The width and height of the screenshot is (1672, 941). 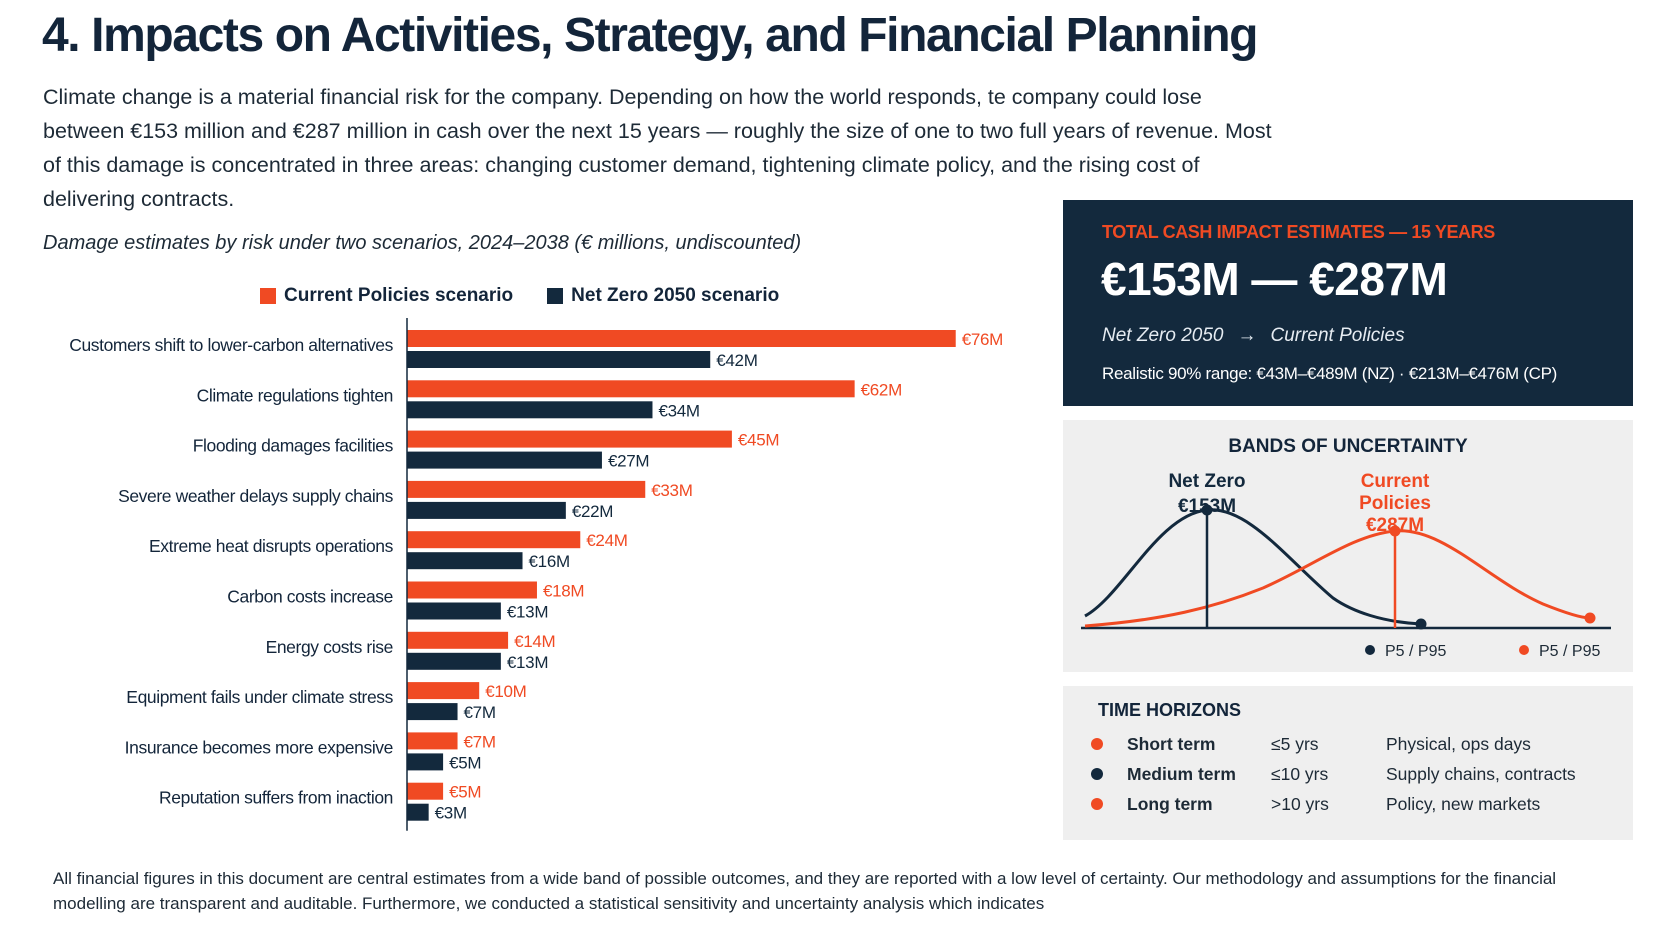 I want to click on net-zero-legend-dot, so click(x=1370, y=650).